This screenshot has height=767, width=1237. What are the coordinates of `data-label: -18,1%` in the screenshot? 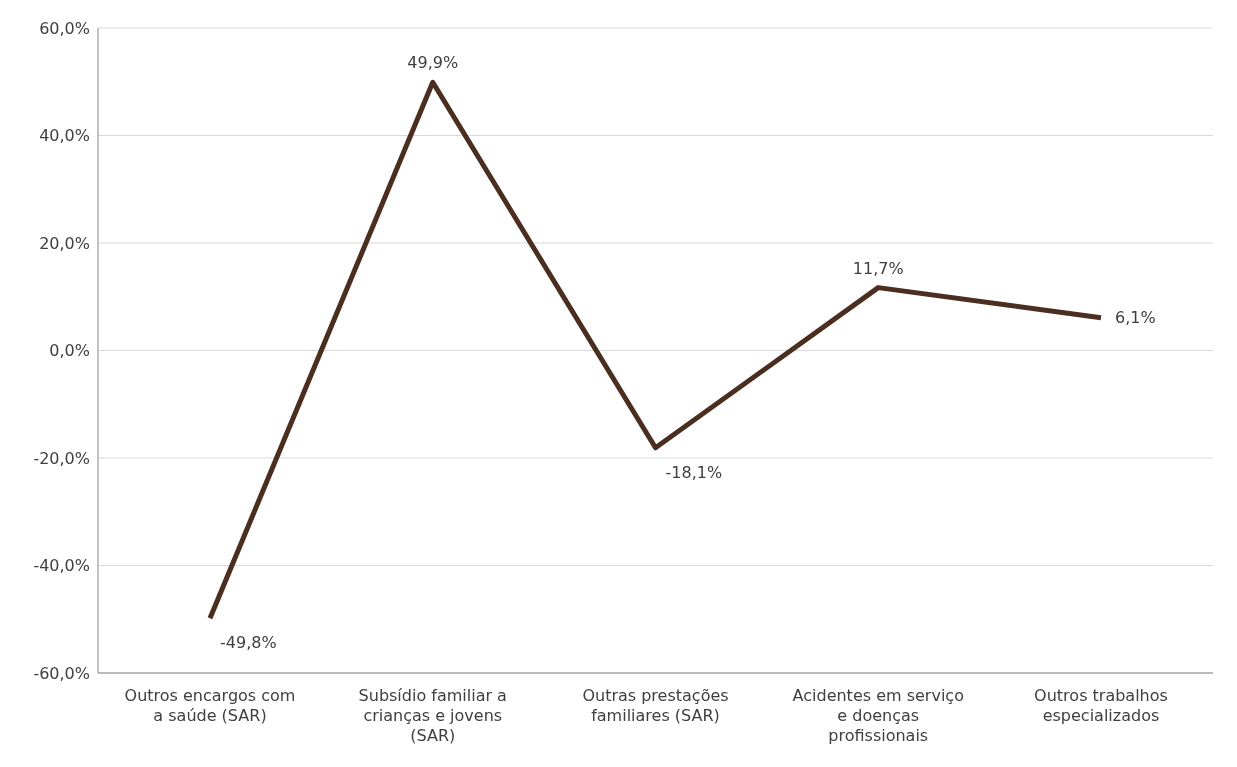 It's located at (694, 472).